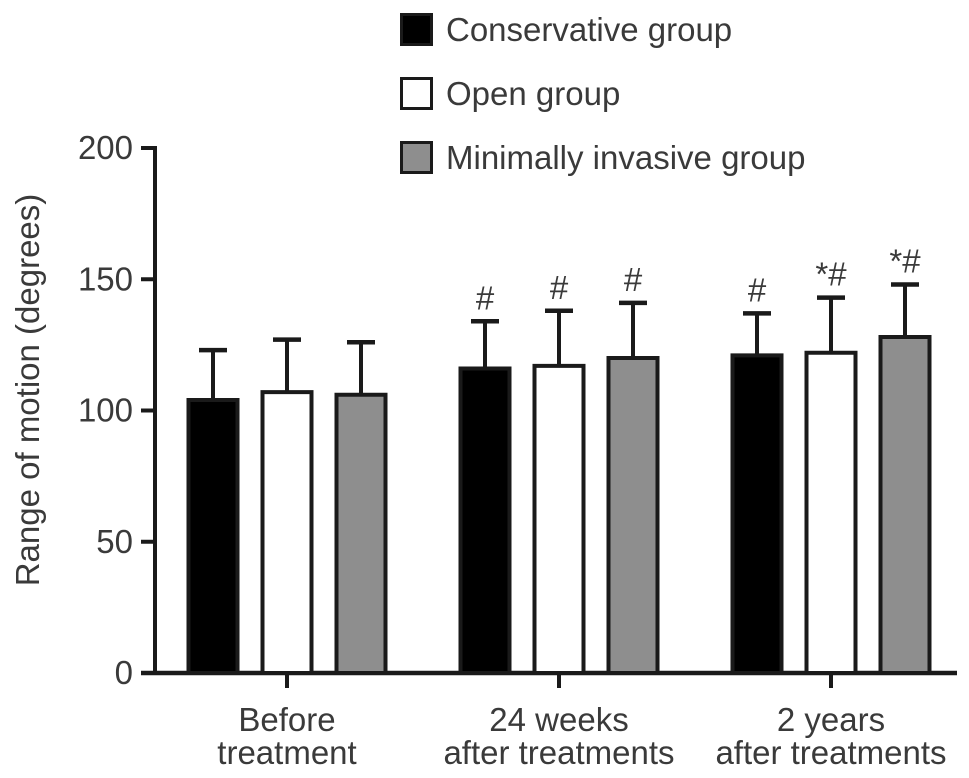  What do you see at coordinates (831, 512) in the screenshot?
I see `bar-s1-g2` at bounding box center [831, 512].